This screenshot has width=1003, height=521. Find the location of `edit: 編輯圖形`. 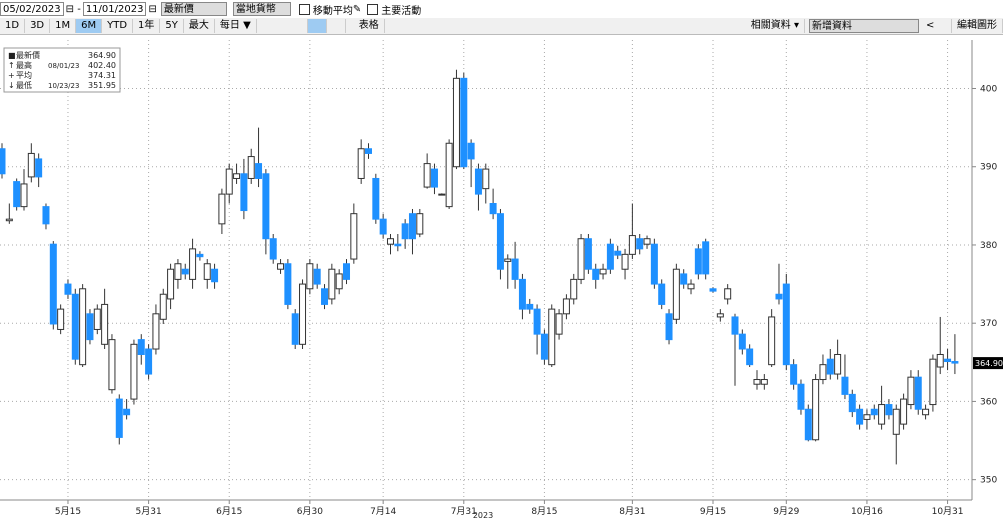

edit: 編輯圖形 is located at coordinates (977, 26).